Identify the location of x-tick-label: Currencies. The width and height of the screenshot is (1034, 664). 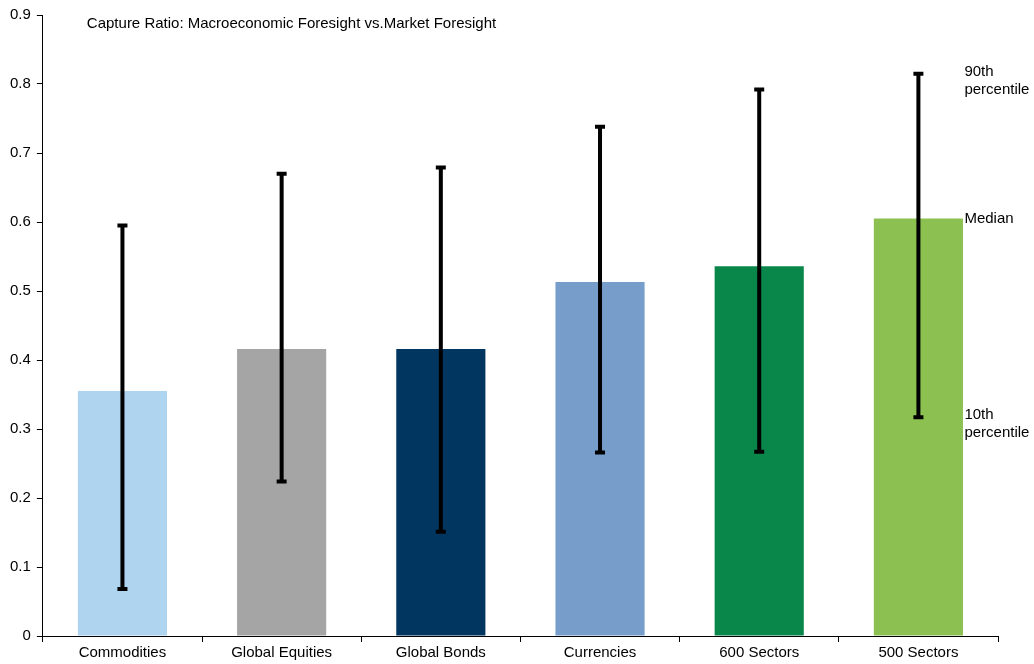
(600, 652).